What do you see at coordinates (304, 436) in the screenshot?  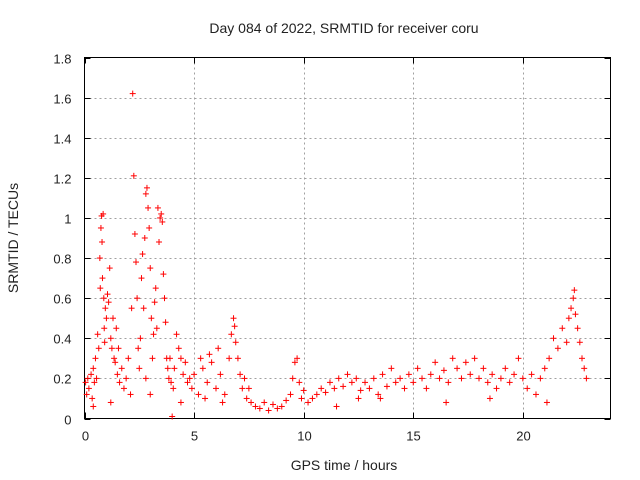 I see `x-tick-label: 10` at bounding box center [304, 436].